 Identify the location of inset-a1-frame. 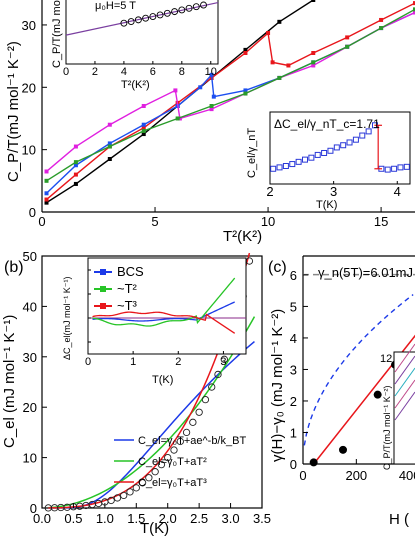
(142, 32).